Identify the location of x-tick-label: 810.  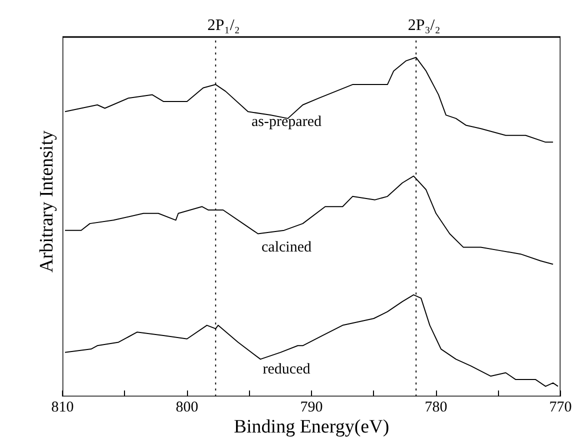
(62, 408).